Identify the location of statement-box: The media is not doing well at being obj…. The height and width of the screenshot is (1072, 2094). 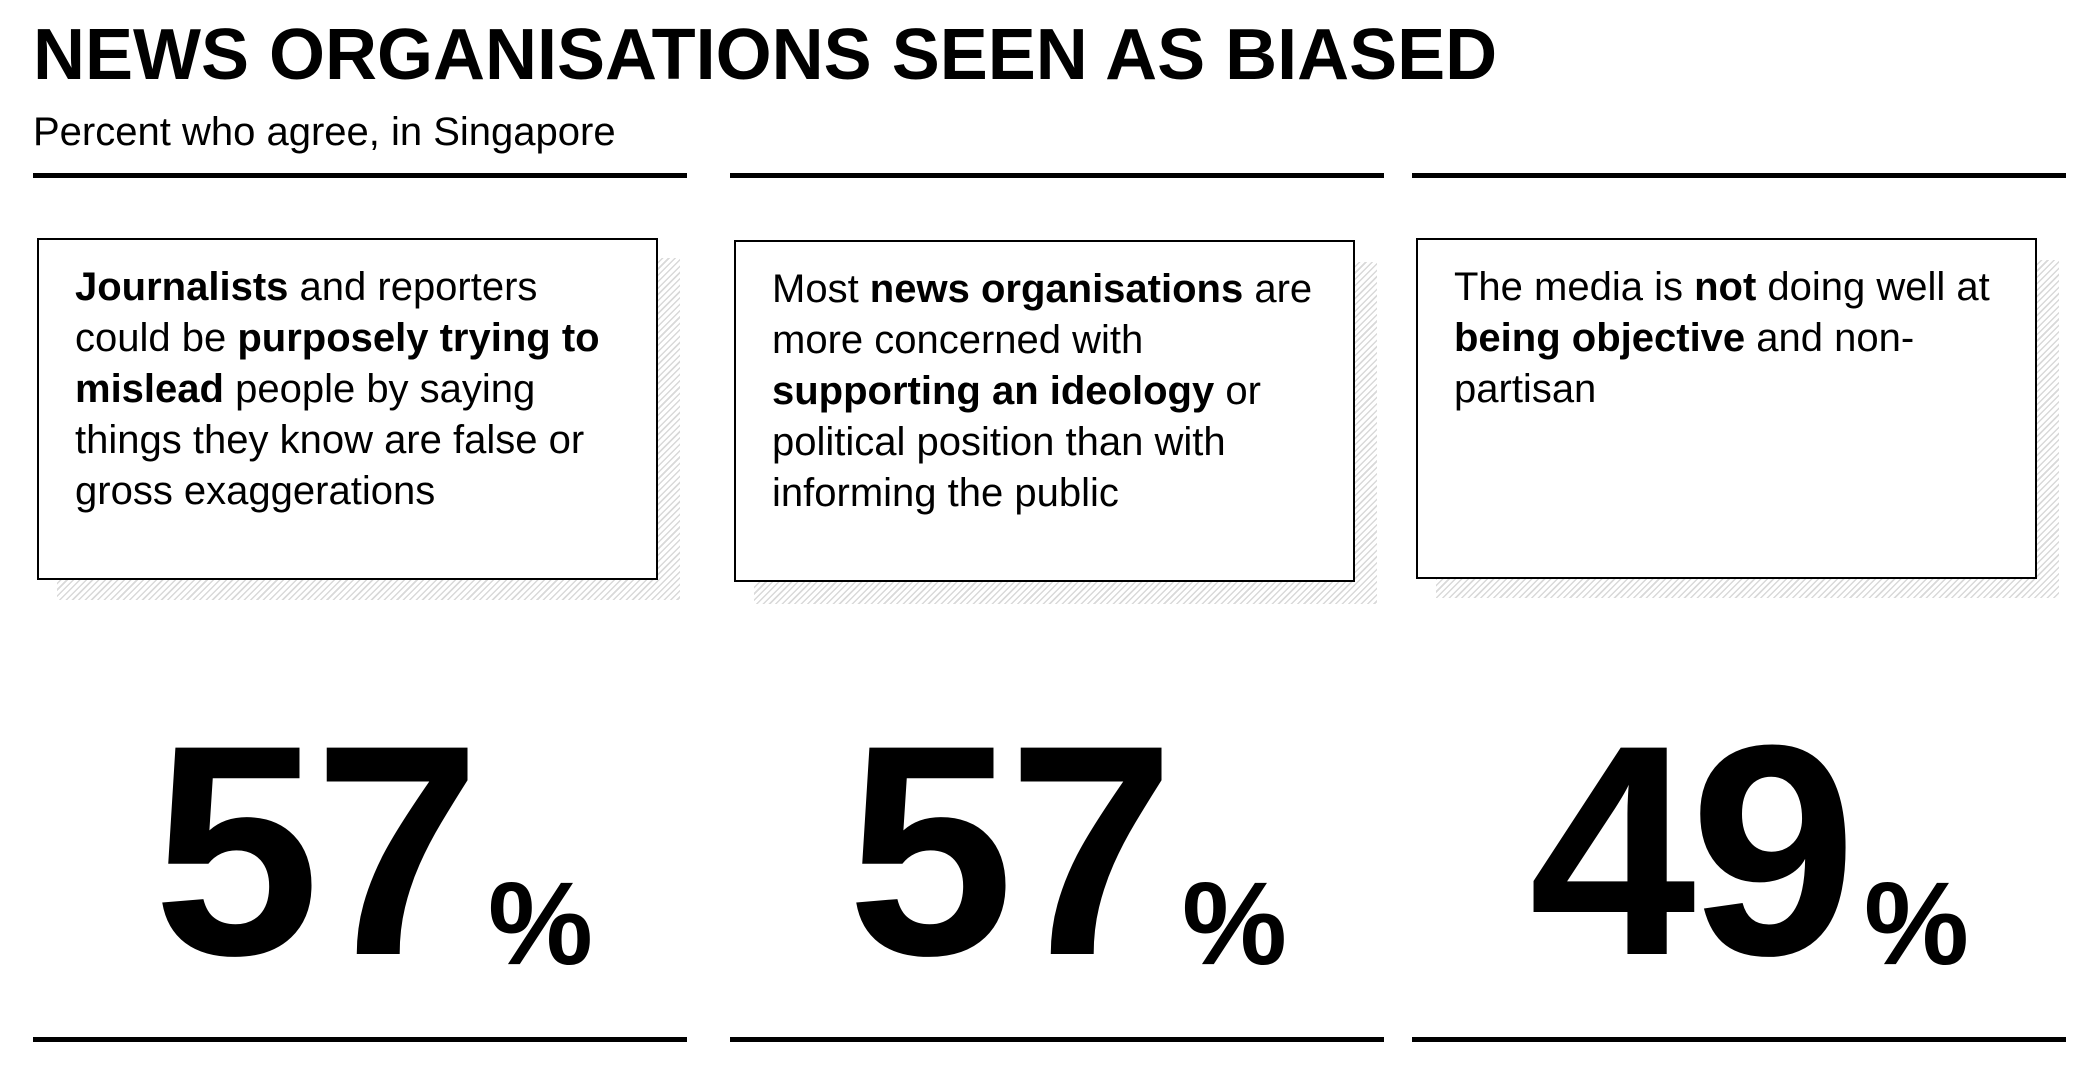
(1726, 408).